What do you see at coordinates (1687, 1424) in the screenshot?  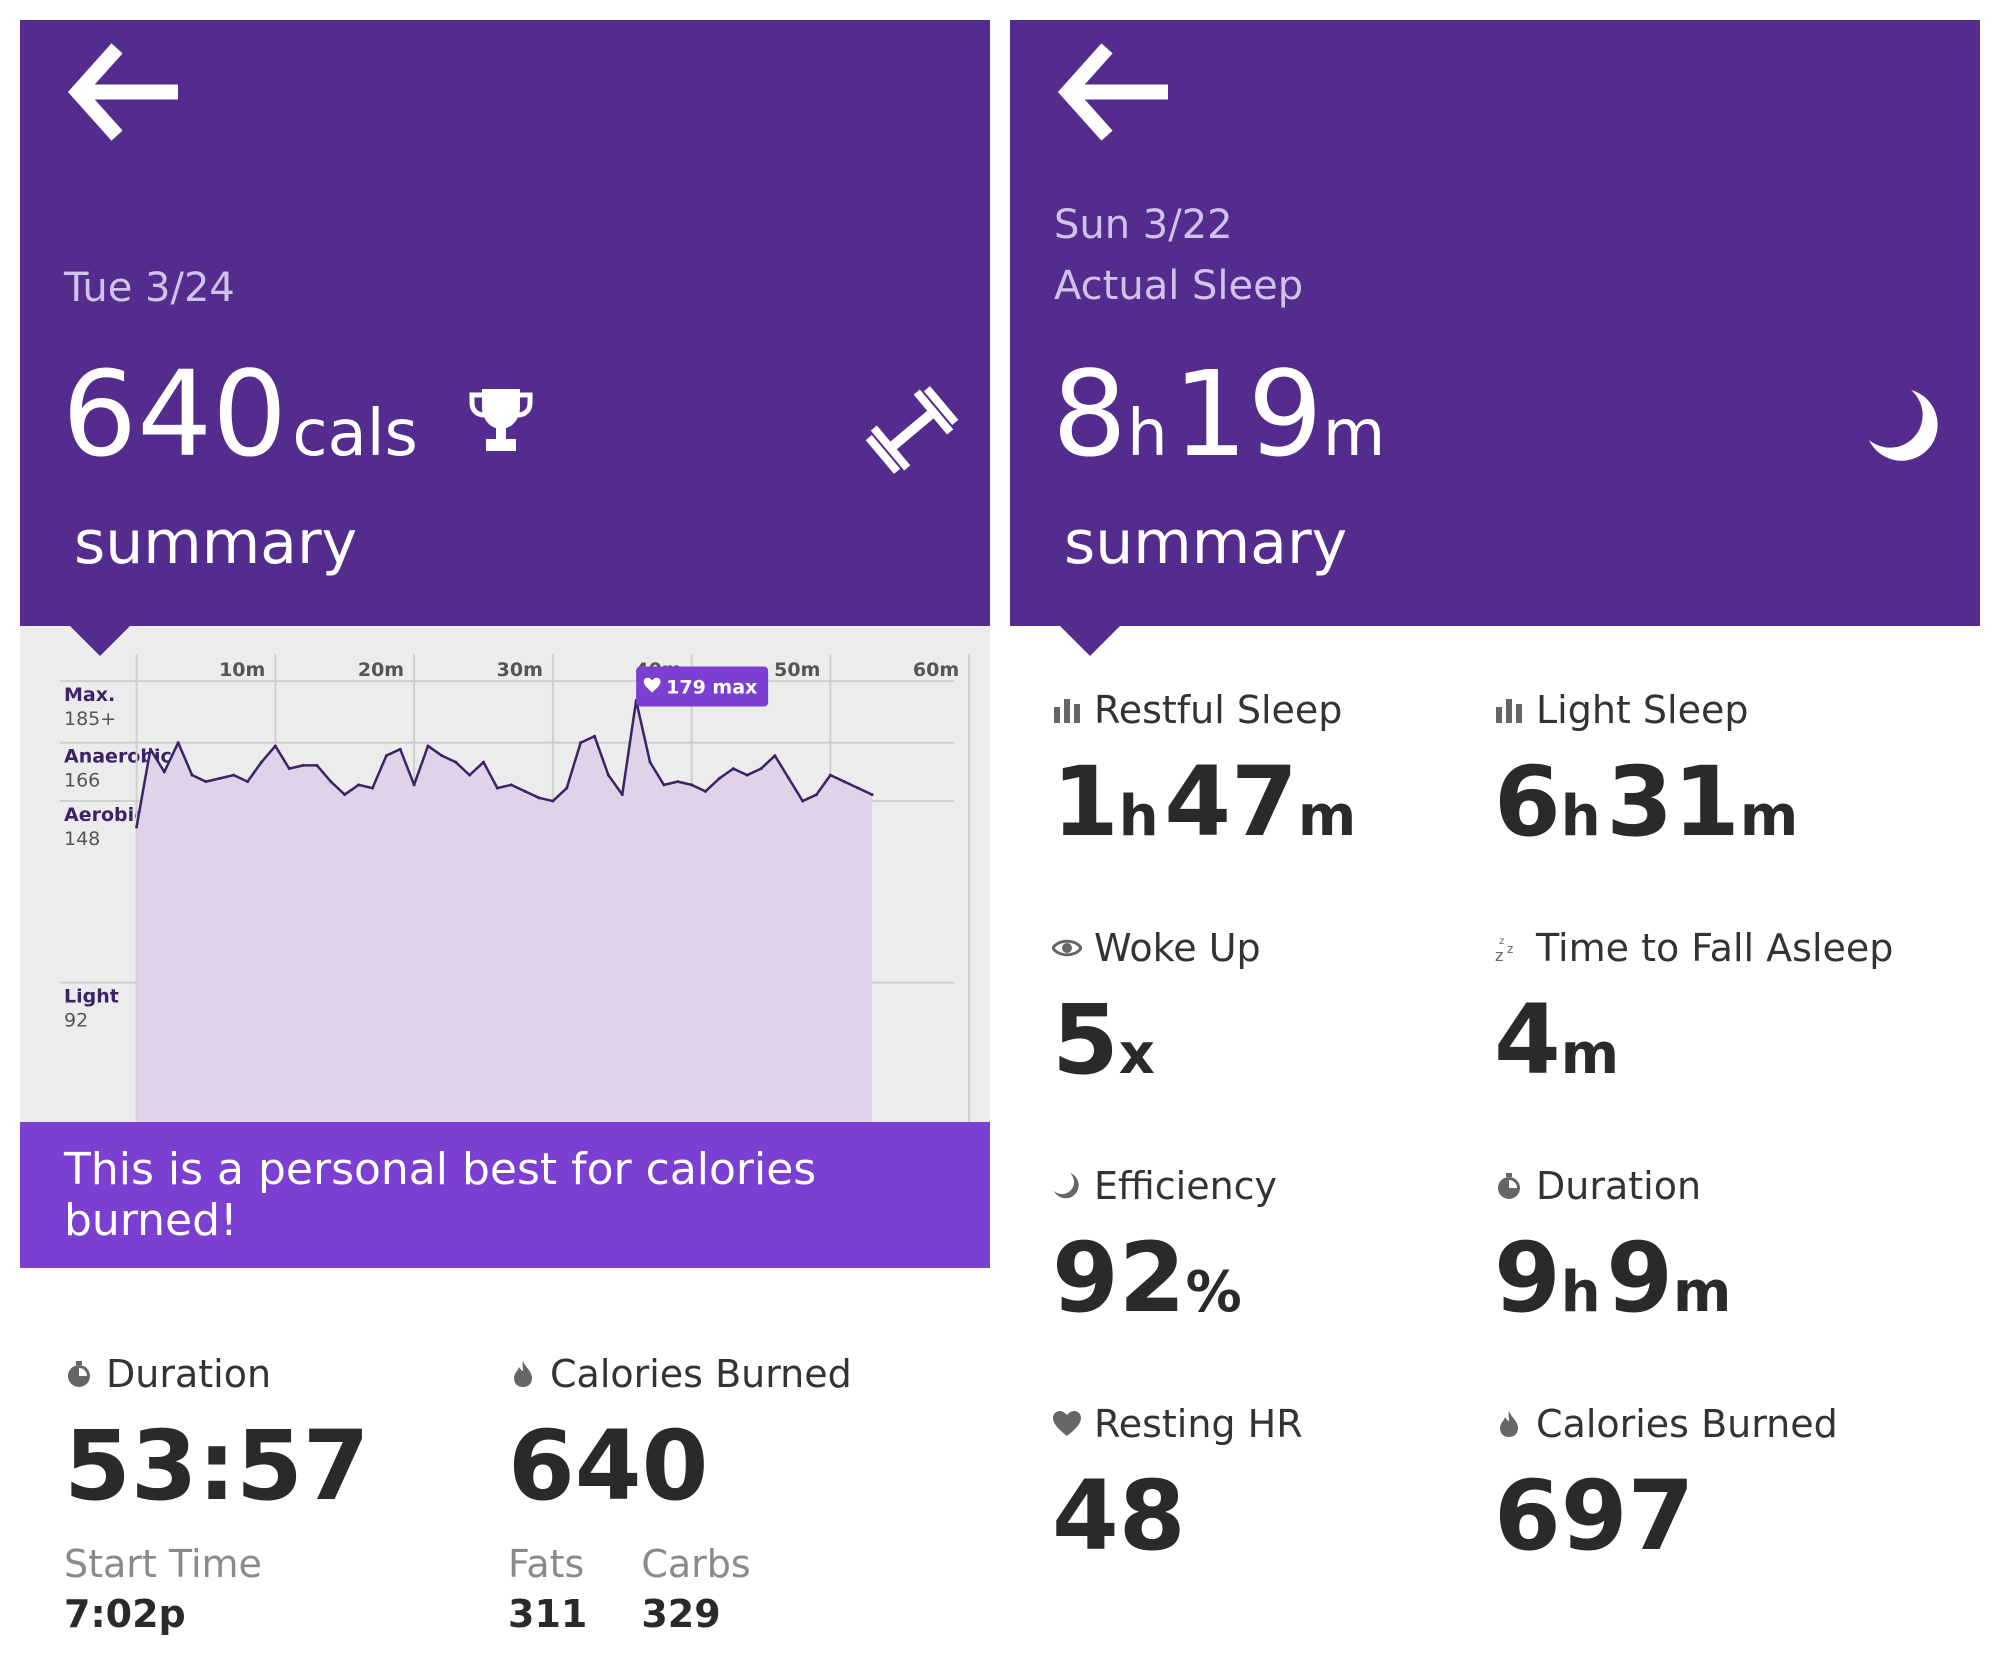 I see `sleep-calories-label: Calories Burned` at bounding box center [1687, 1424].